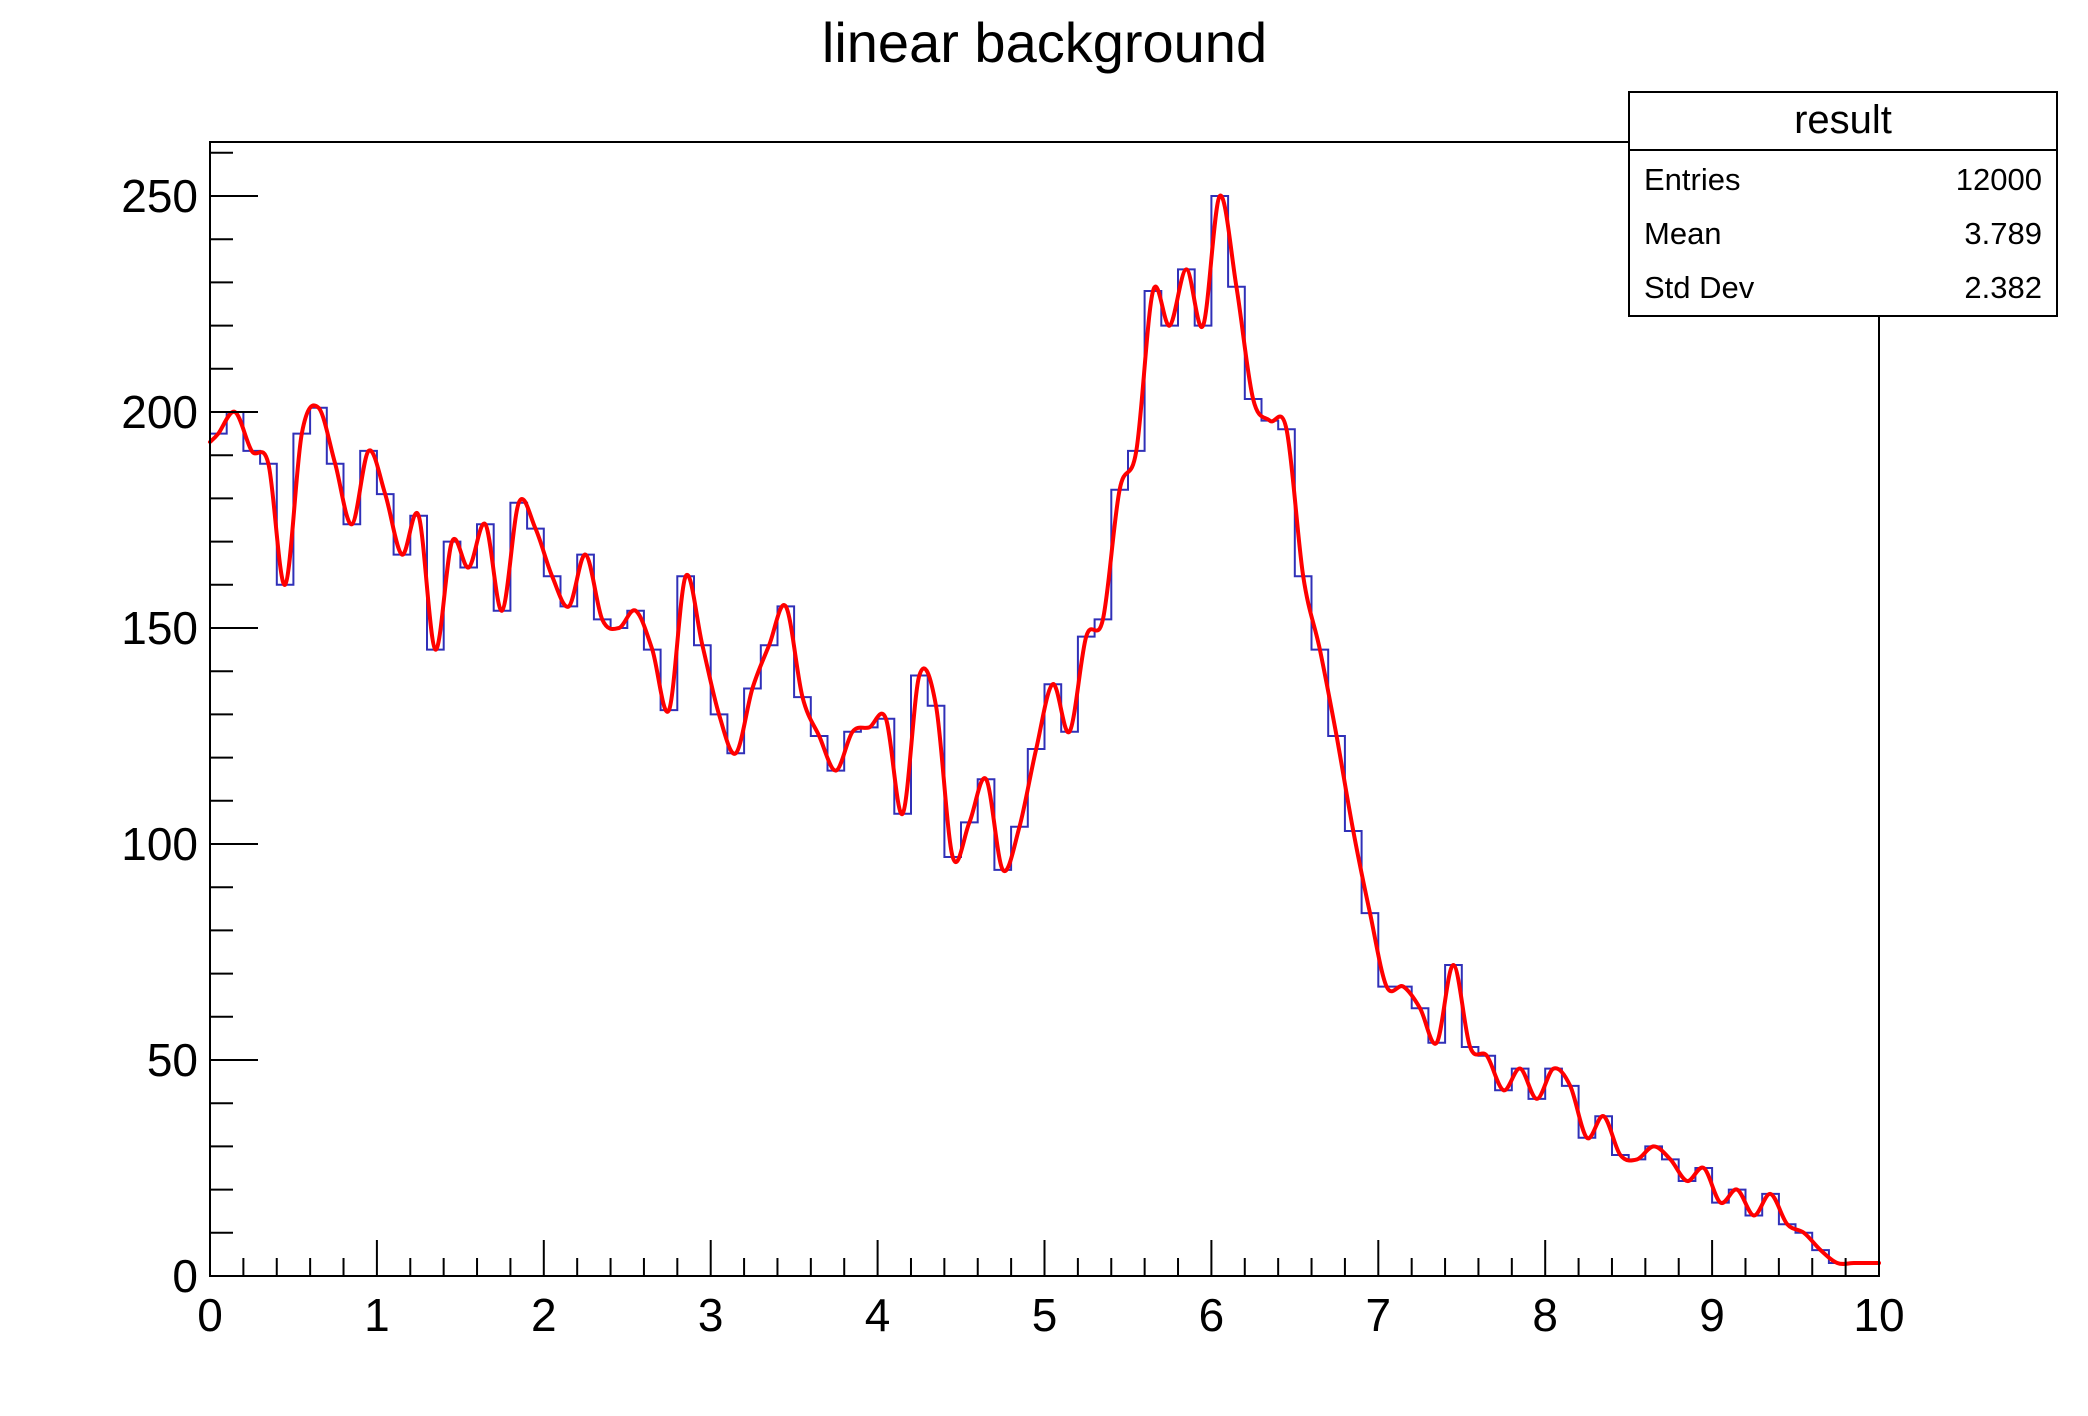  I want to click on x-tick-label: 0, so click(210, 1315).